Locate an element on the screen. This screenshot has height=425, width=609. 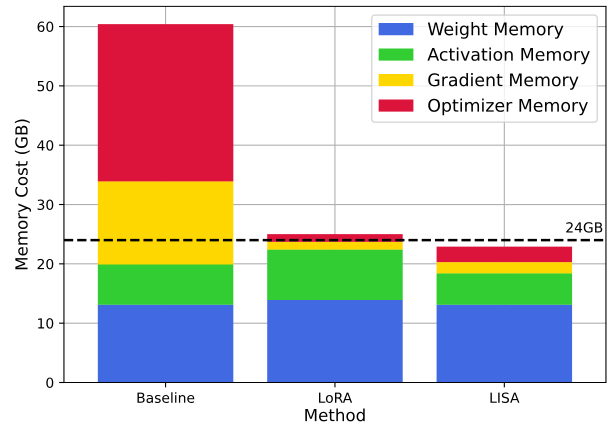
x-tick-label: LISA is located at coordinates (505, 397).